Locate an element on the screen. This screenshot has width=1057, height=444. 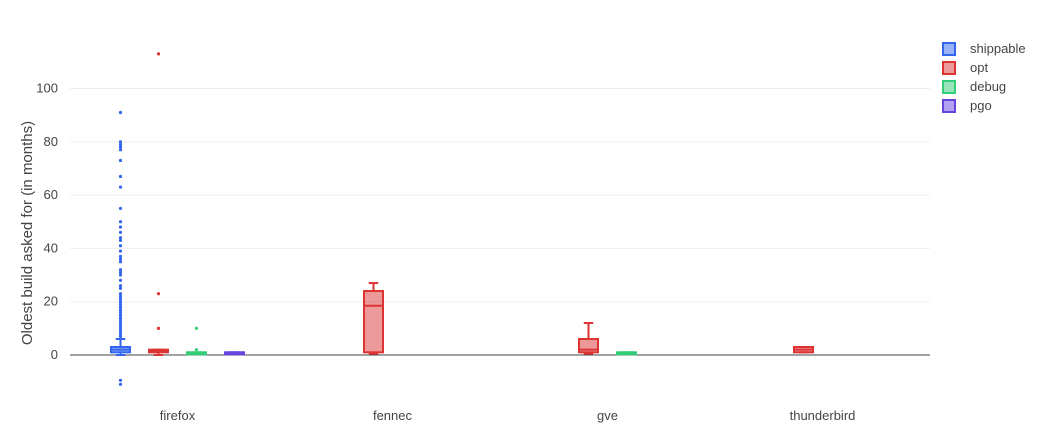
legend-label: debug is located at coordinates (988, 86).